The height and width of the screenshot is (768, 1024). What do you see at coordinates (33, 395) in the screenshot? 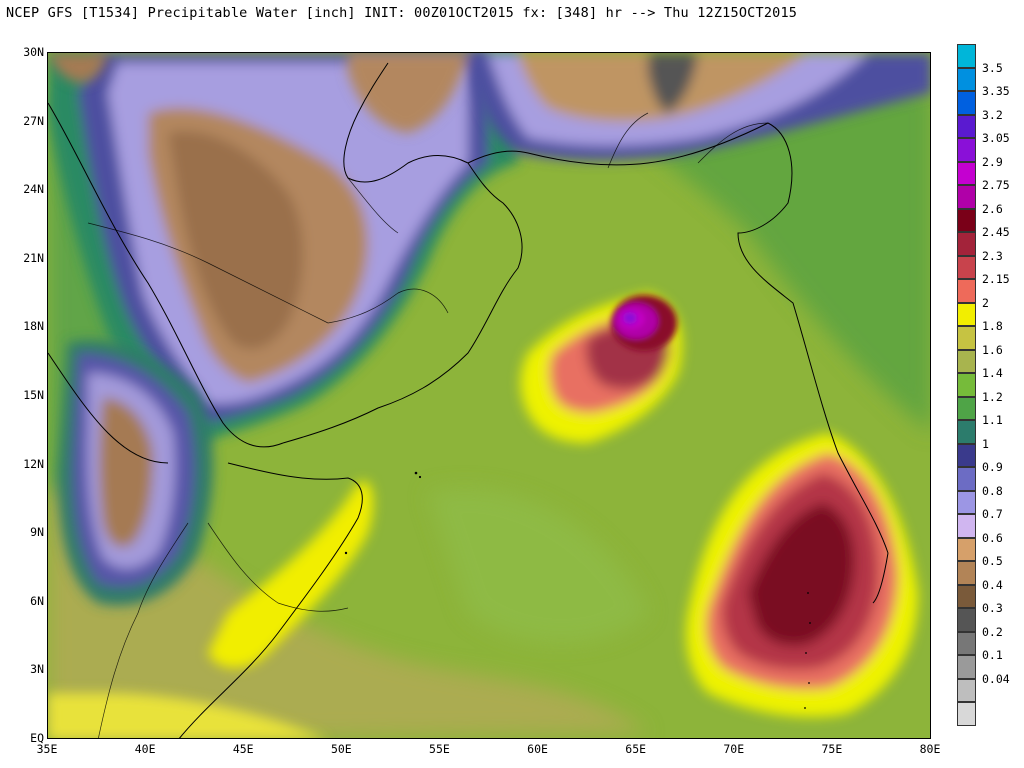
I see `lat-label: 15N` at bounding box center [33, 395].